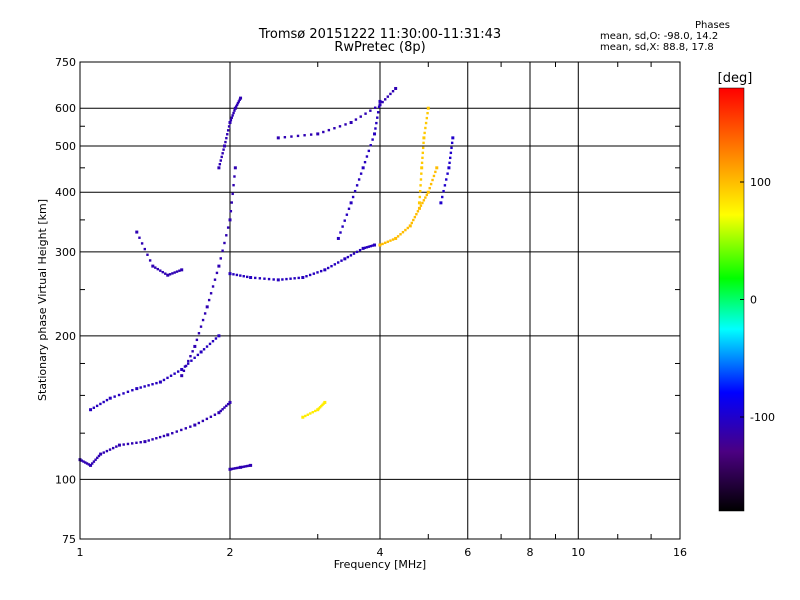 The height and width of the screenshot is (600, 800). What do you see at coordinates (65, 192) in the screenshot?
I see `y-tick-label: 400` at bounding box center [65, 192].